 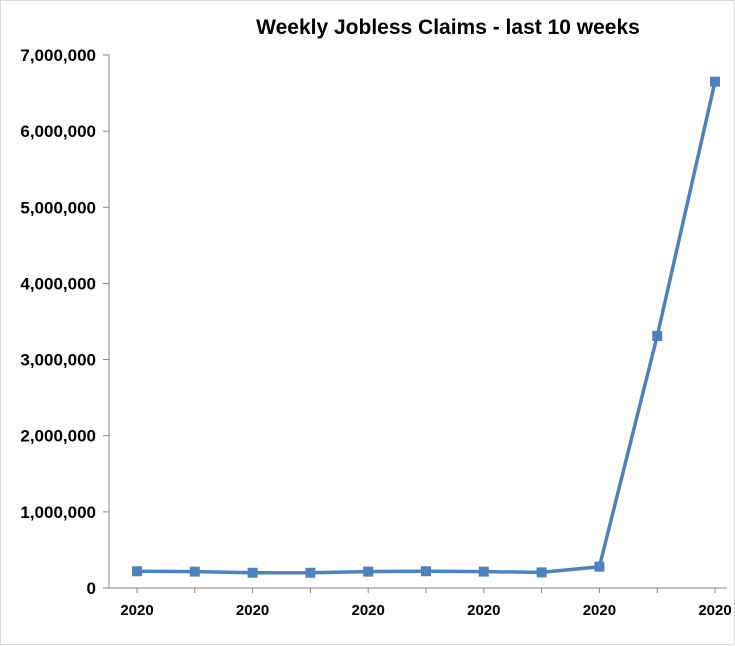 What do you see at coordinates (58, 207) in the screenshot?
I see `y-tick-label: 5,000,000` at bounding box center [58, 207].